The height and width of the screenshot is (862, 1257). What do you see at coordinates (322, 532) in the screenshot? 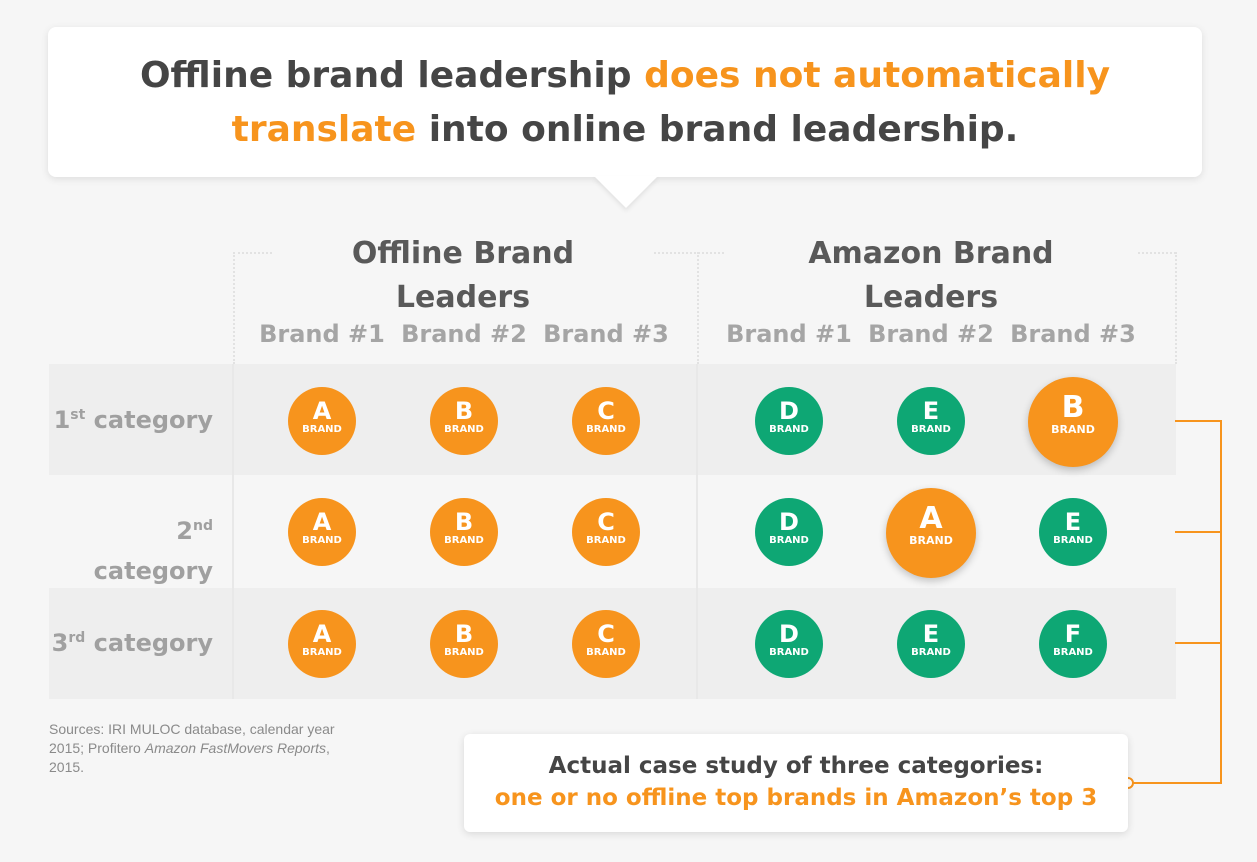
I see `brand-circle-r2-offline-1: A BRAND` at bounding box center [322, 532].